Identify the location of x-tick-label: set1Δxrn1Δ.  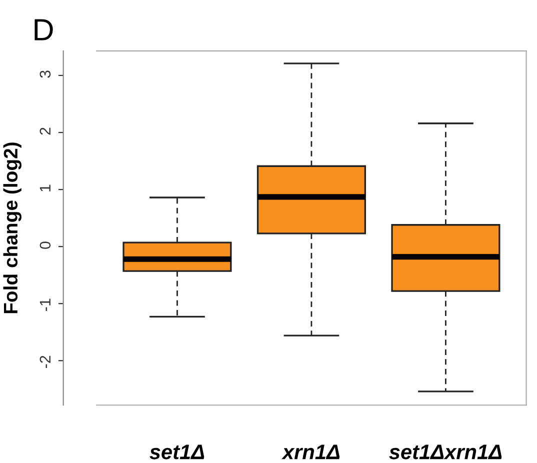
(445, 452).